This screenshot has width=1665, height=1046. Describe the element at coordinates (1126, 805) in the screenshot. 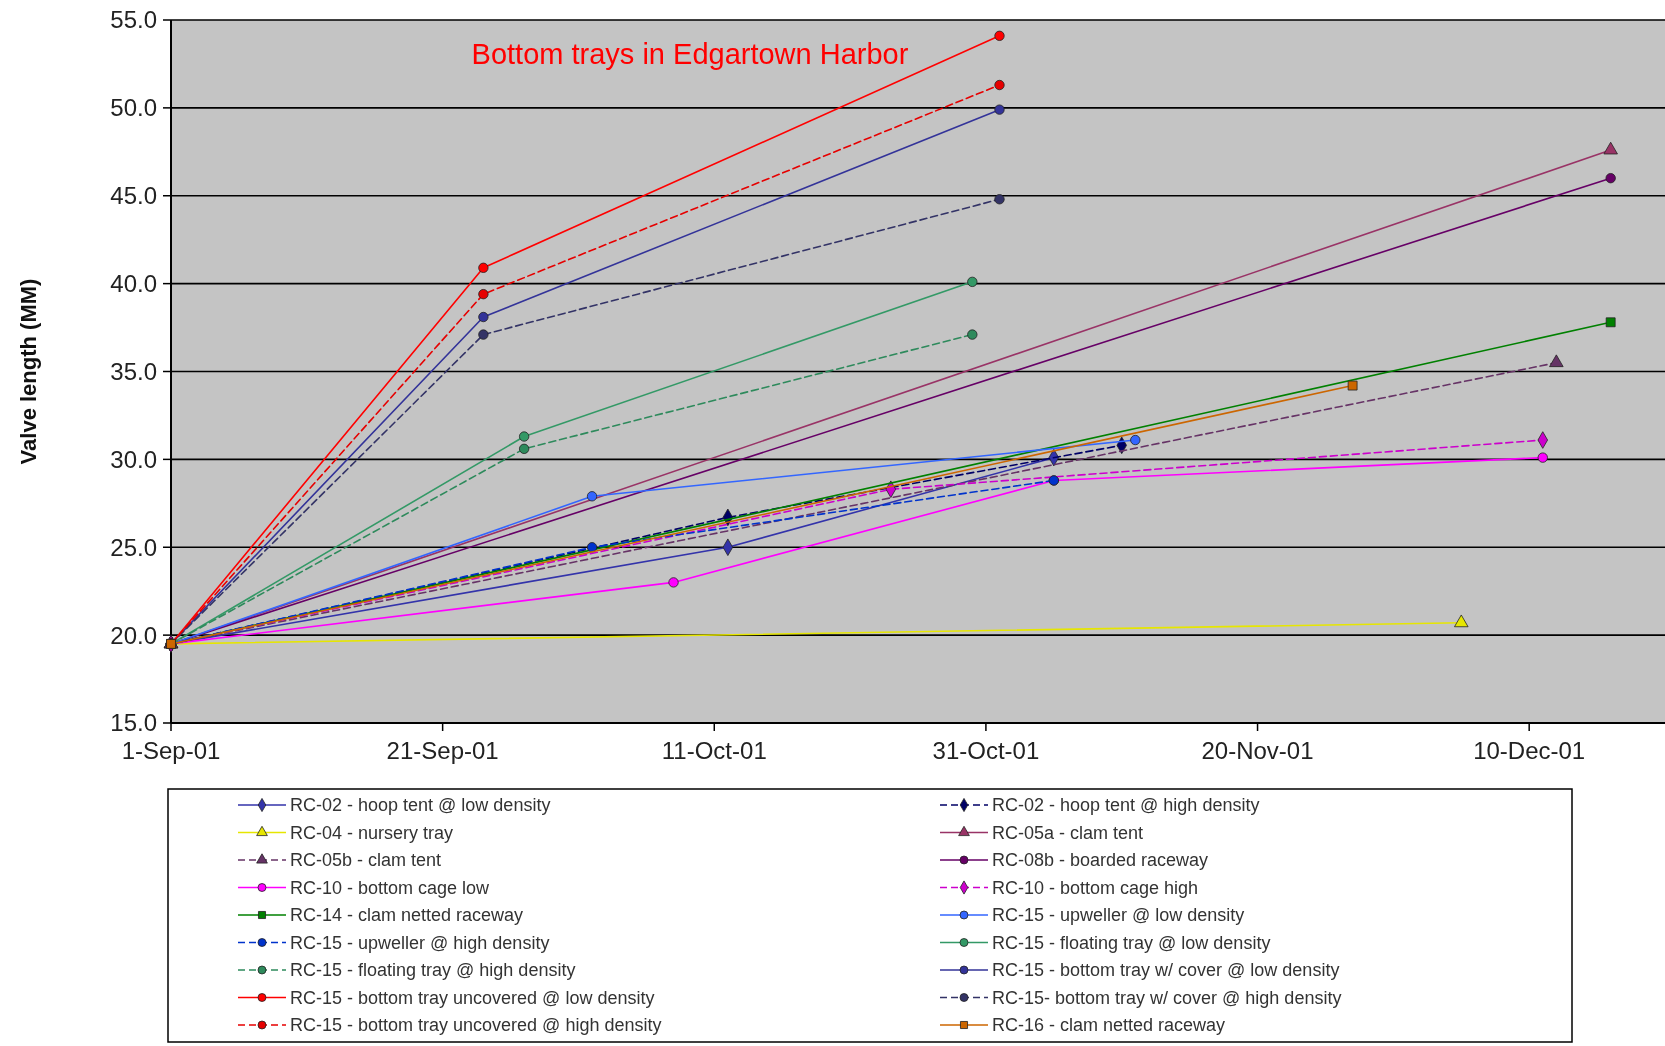

I see `legend-label: RC-02 - hoop tent @ high density` at that location.